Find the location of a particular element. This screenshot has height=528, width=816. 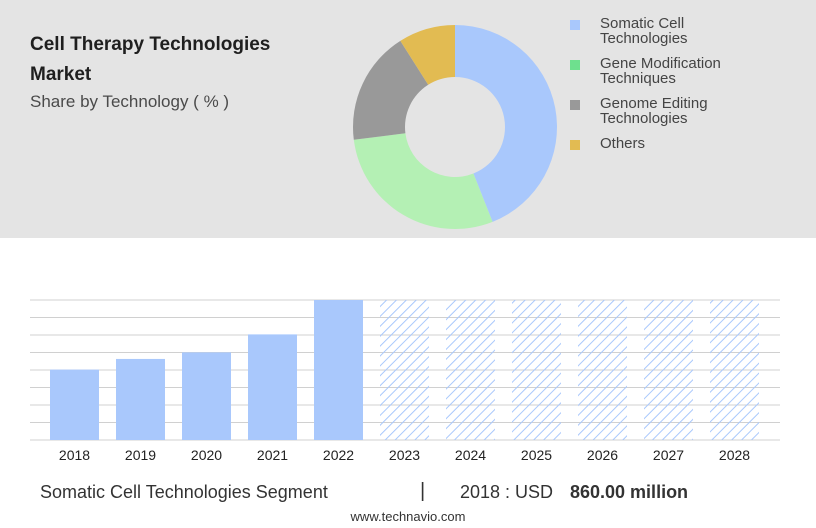

forecast-bar-2024 is located at coordinates (470, 370).